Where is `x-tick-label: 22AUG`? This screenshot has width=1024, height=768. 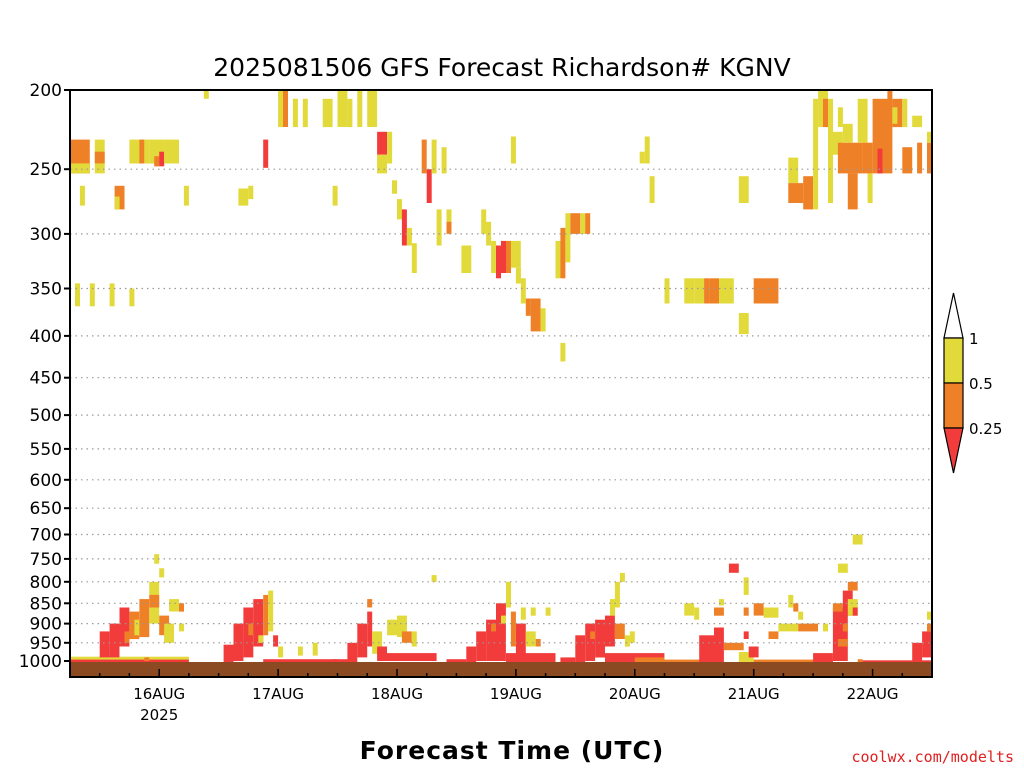 x-tick-label: 22AUG is located at coordinates (873, 694).